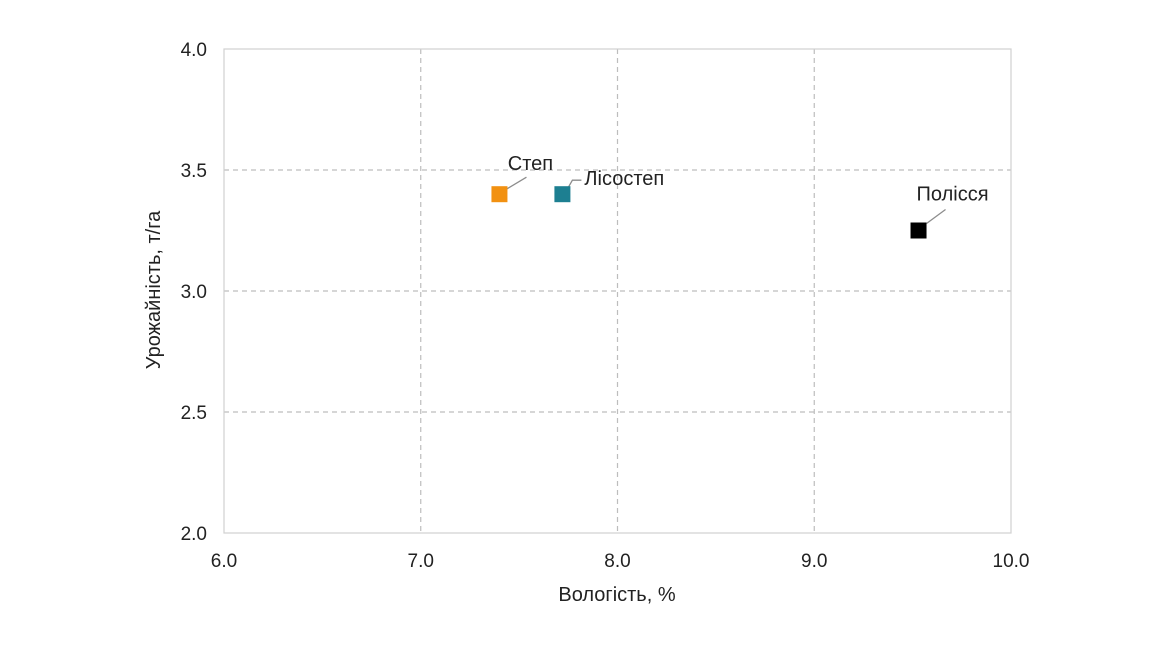  Describe the element at coordinates (814, 561) in the screenshot. I see `x-tick-label: 9.0` at that location.